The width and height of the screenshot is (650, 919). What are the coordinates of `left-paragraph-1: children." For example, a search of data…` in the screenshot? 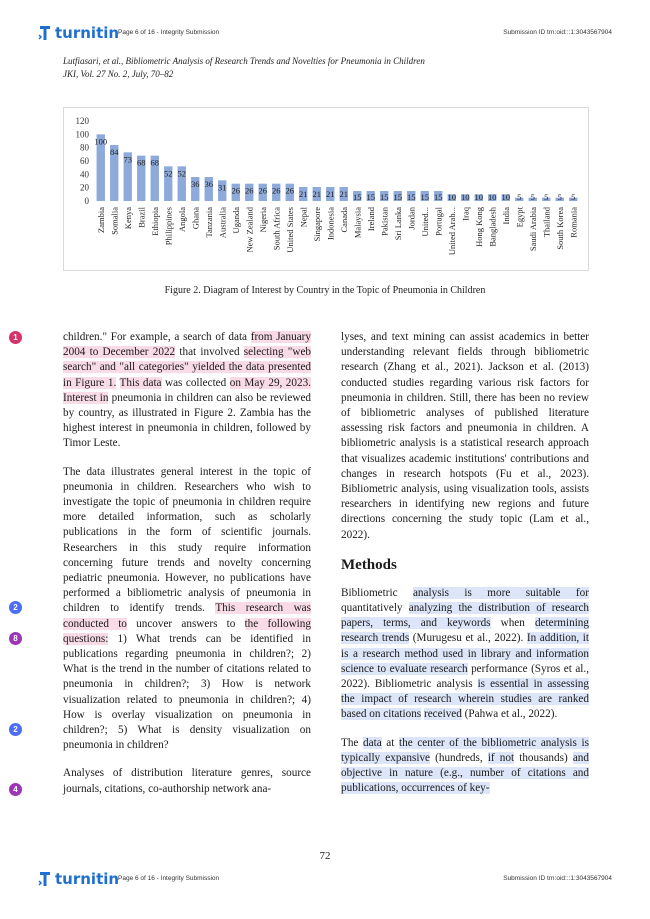 It's located at (187, 391).